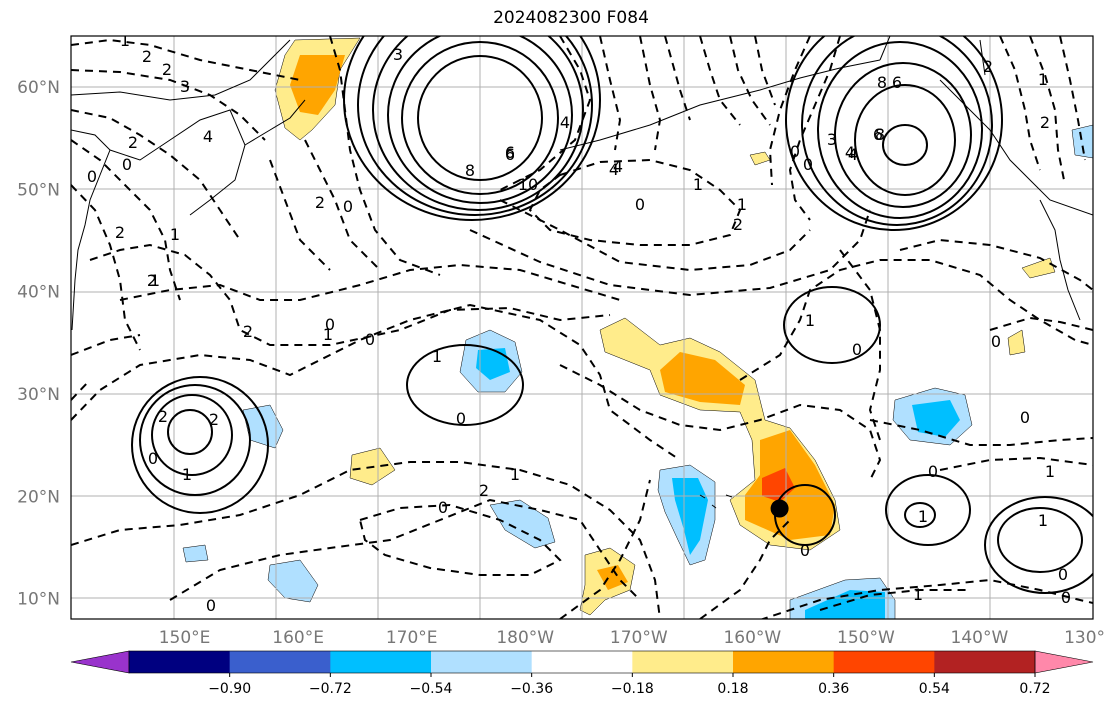  Describe the element at coordinates (525, 638) in the screenshot. I see `lon-label: 180°W` at that location.